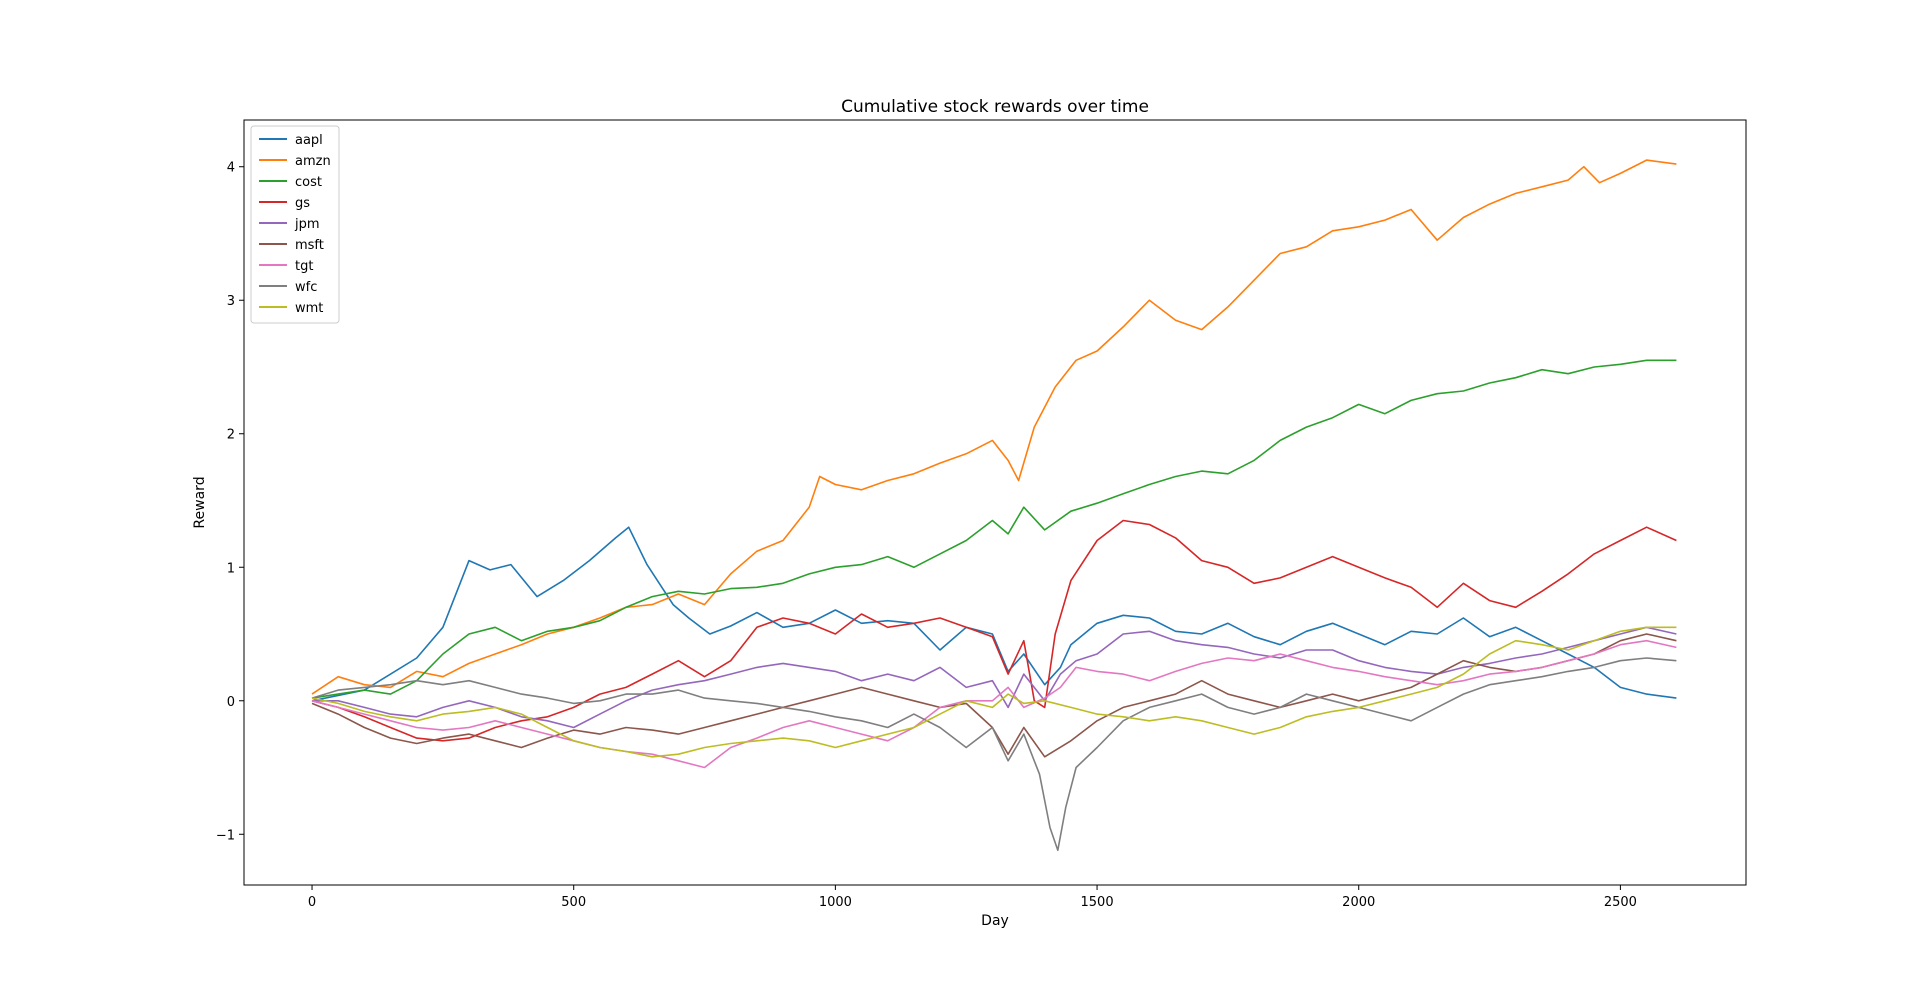  I want to click on x-axis: 0 500 1000 1500 2000 2500, so click(972, 897).